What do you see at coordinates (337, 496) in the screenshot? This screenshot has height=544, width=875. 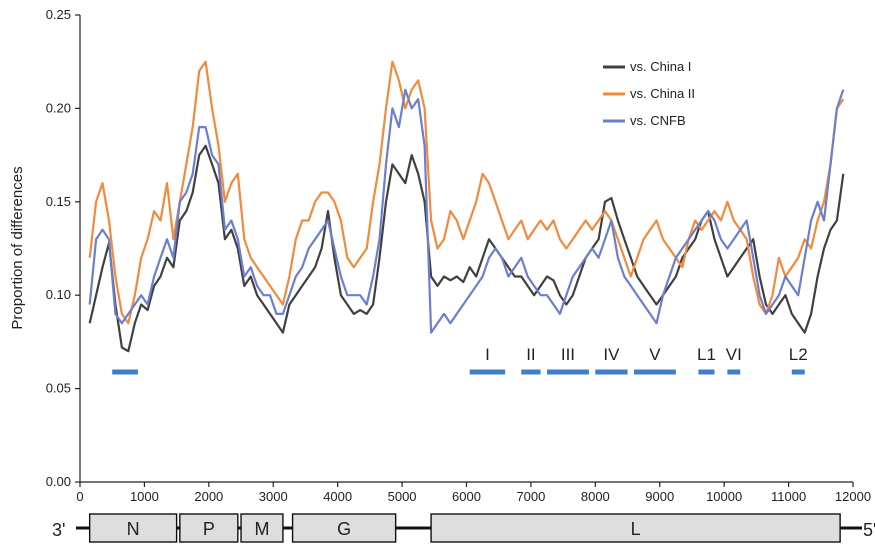 I see `x-tick-label: 4000` at bounding box center [337, 496].